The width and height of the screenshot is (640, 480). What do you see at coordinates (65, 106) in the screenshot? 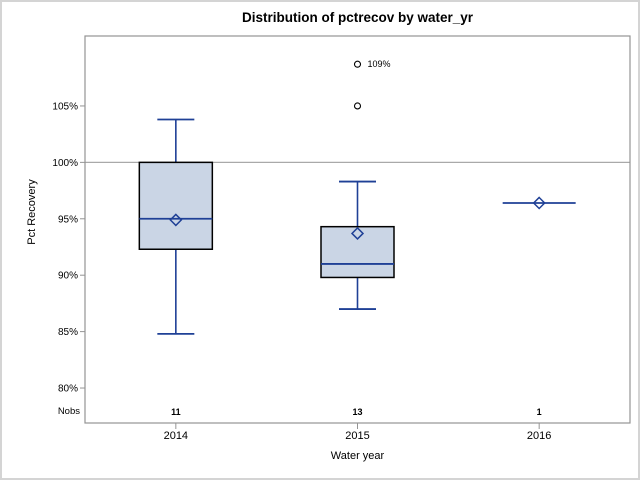
I see `y-axis-tick-label: 105%` at bounding box center [65, 106].